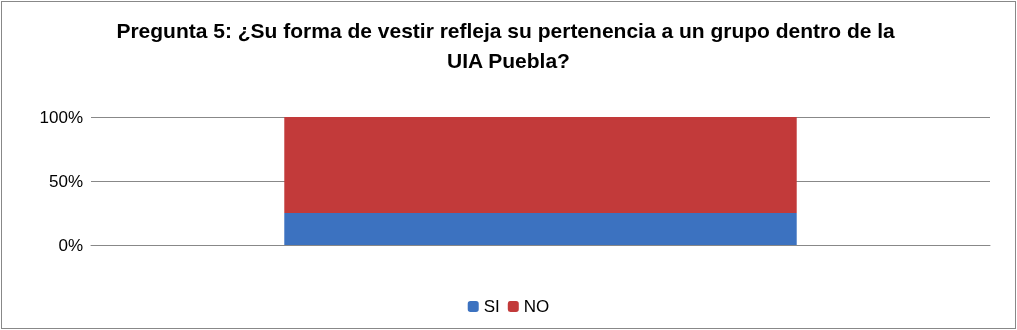  I want to click on y-tick-label: 50%, so click(65, 181).